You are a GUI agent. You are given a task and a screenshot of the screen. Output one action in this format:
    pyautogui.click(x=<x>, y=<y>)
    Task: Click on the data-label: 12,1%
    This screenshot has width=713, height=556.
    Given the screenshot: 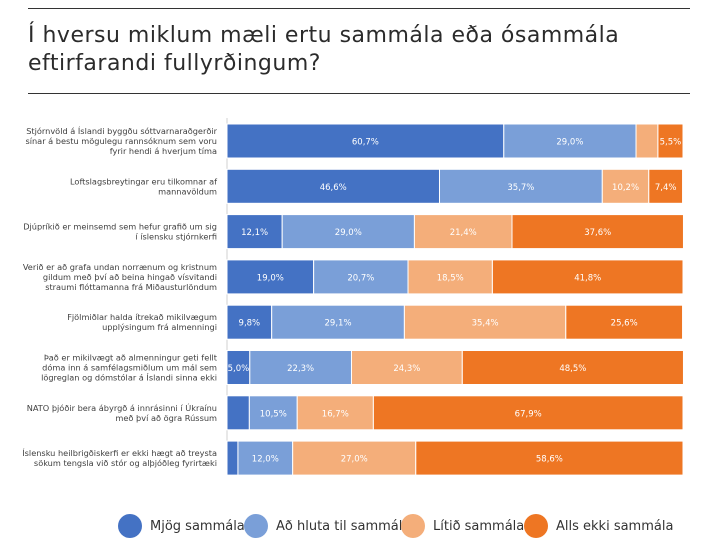 What is the action you would take?
    pyautogui.click(x=254, y=233)
    